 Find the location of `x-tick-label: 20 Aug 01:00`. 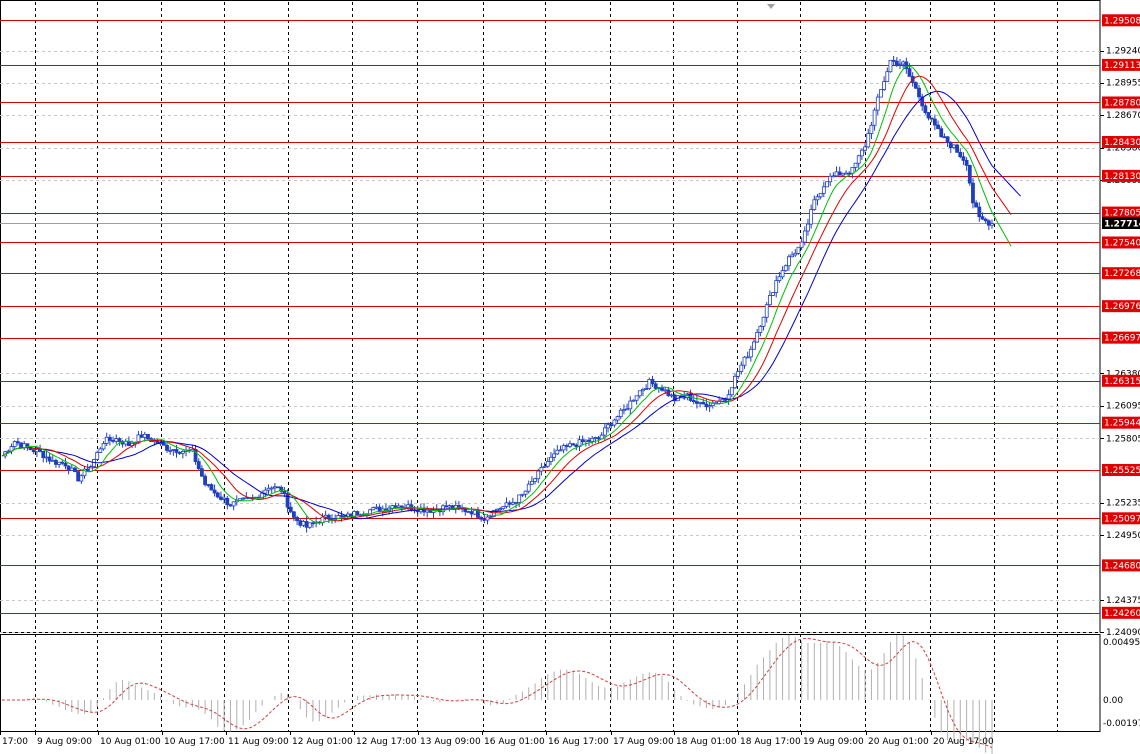

x-tick-label: 20 Aug 01:00 is located at coordinates (898, 742).